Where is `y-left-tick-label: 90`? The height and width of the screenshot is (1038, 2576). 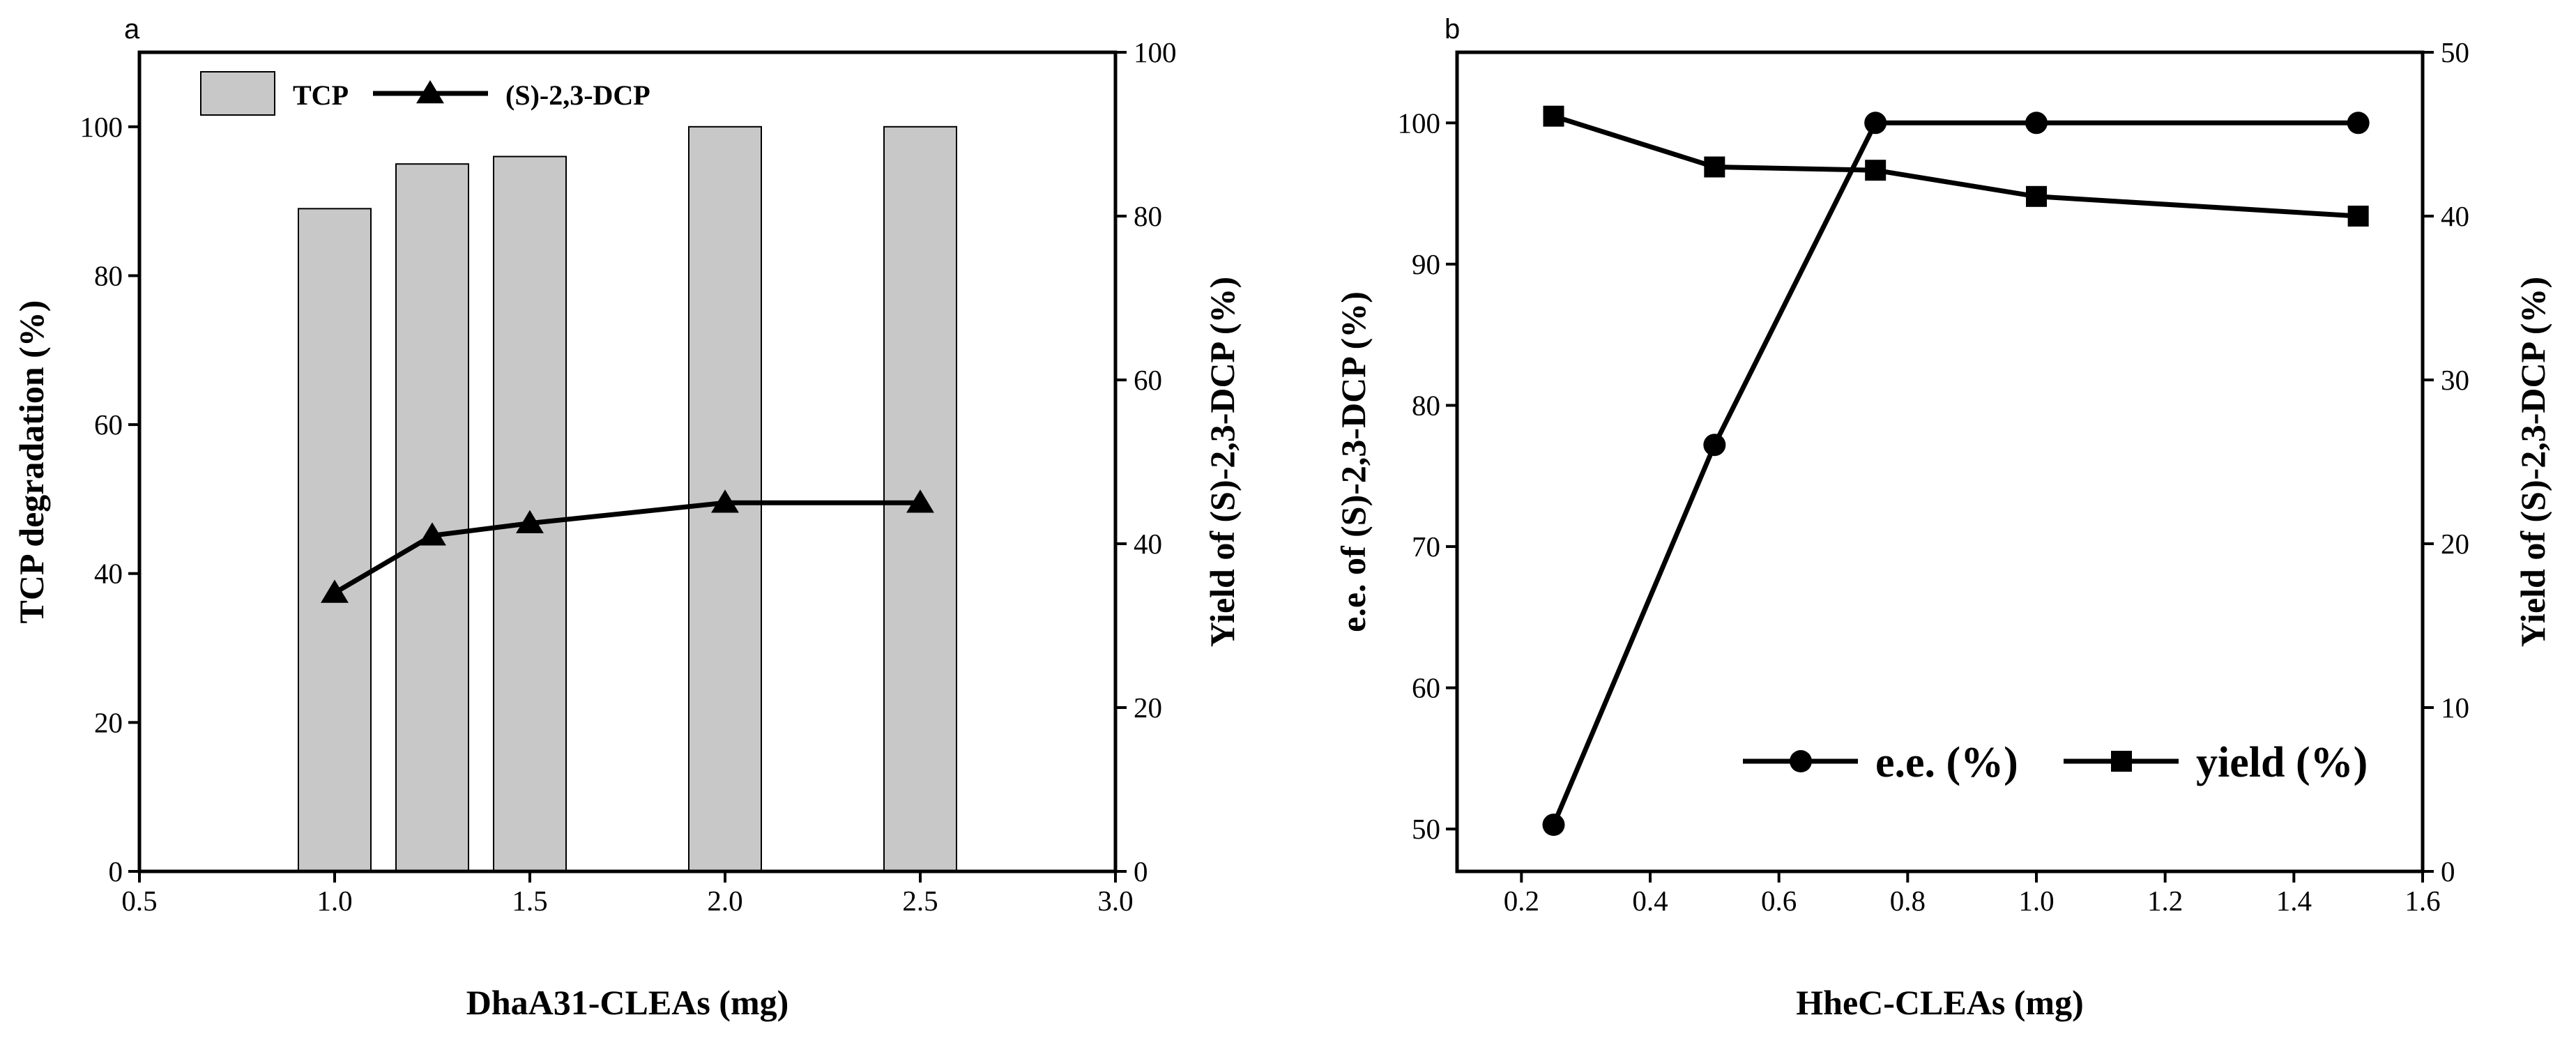 y-left-tick-label: 90 is located at coordinates (1426, 264).